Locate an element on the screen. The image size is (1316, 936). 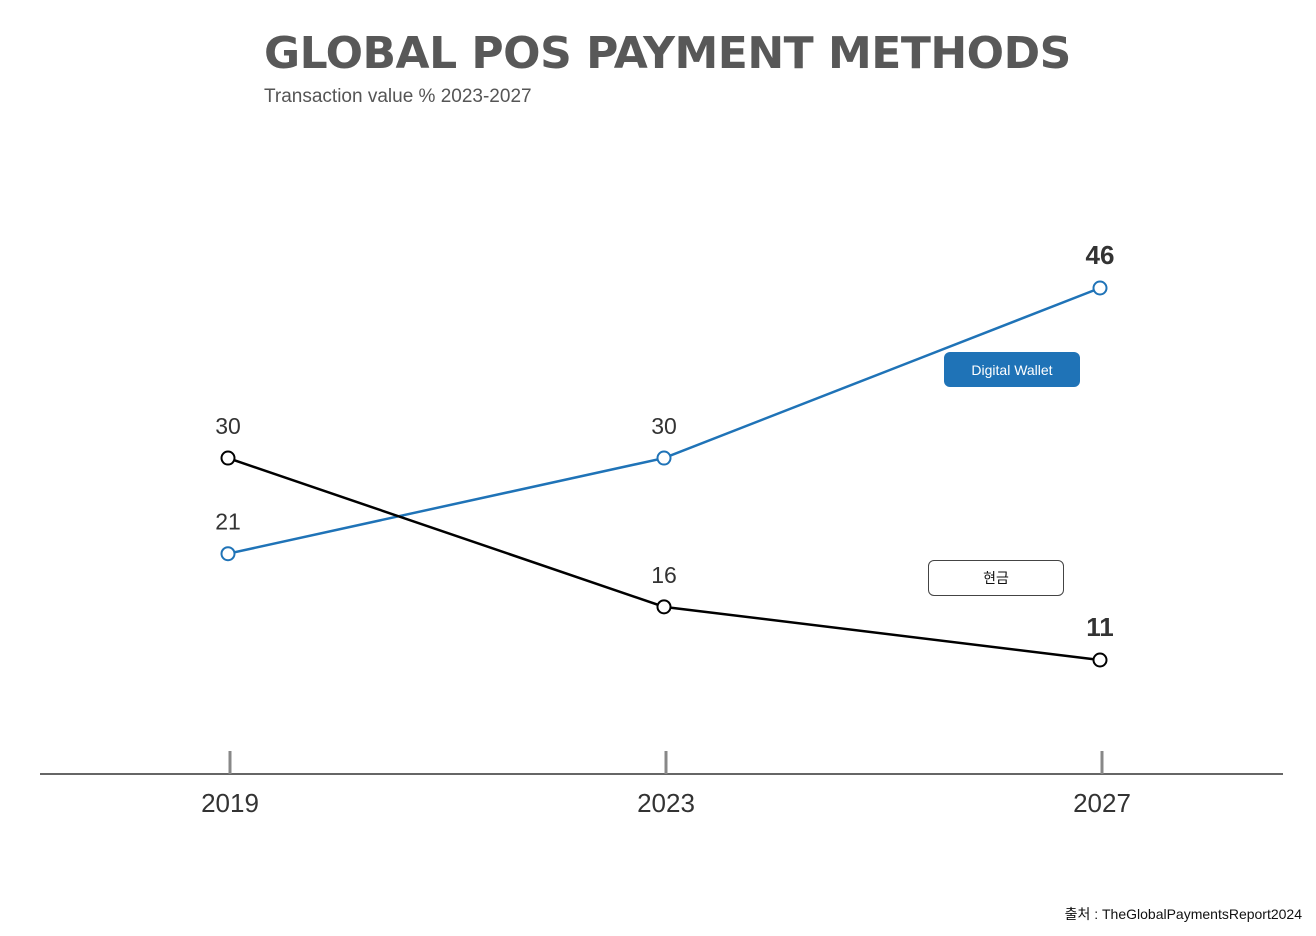
source-note: 출처 : TheGlobalPaymentsReport2024 is located at coordinates (1183, 914).